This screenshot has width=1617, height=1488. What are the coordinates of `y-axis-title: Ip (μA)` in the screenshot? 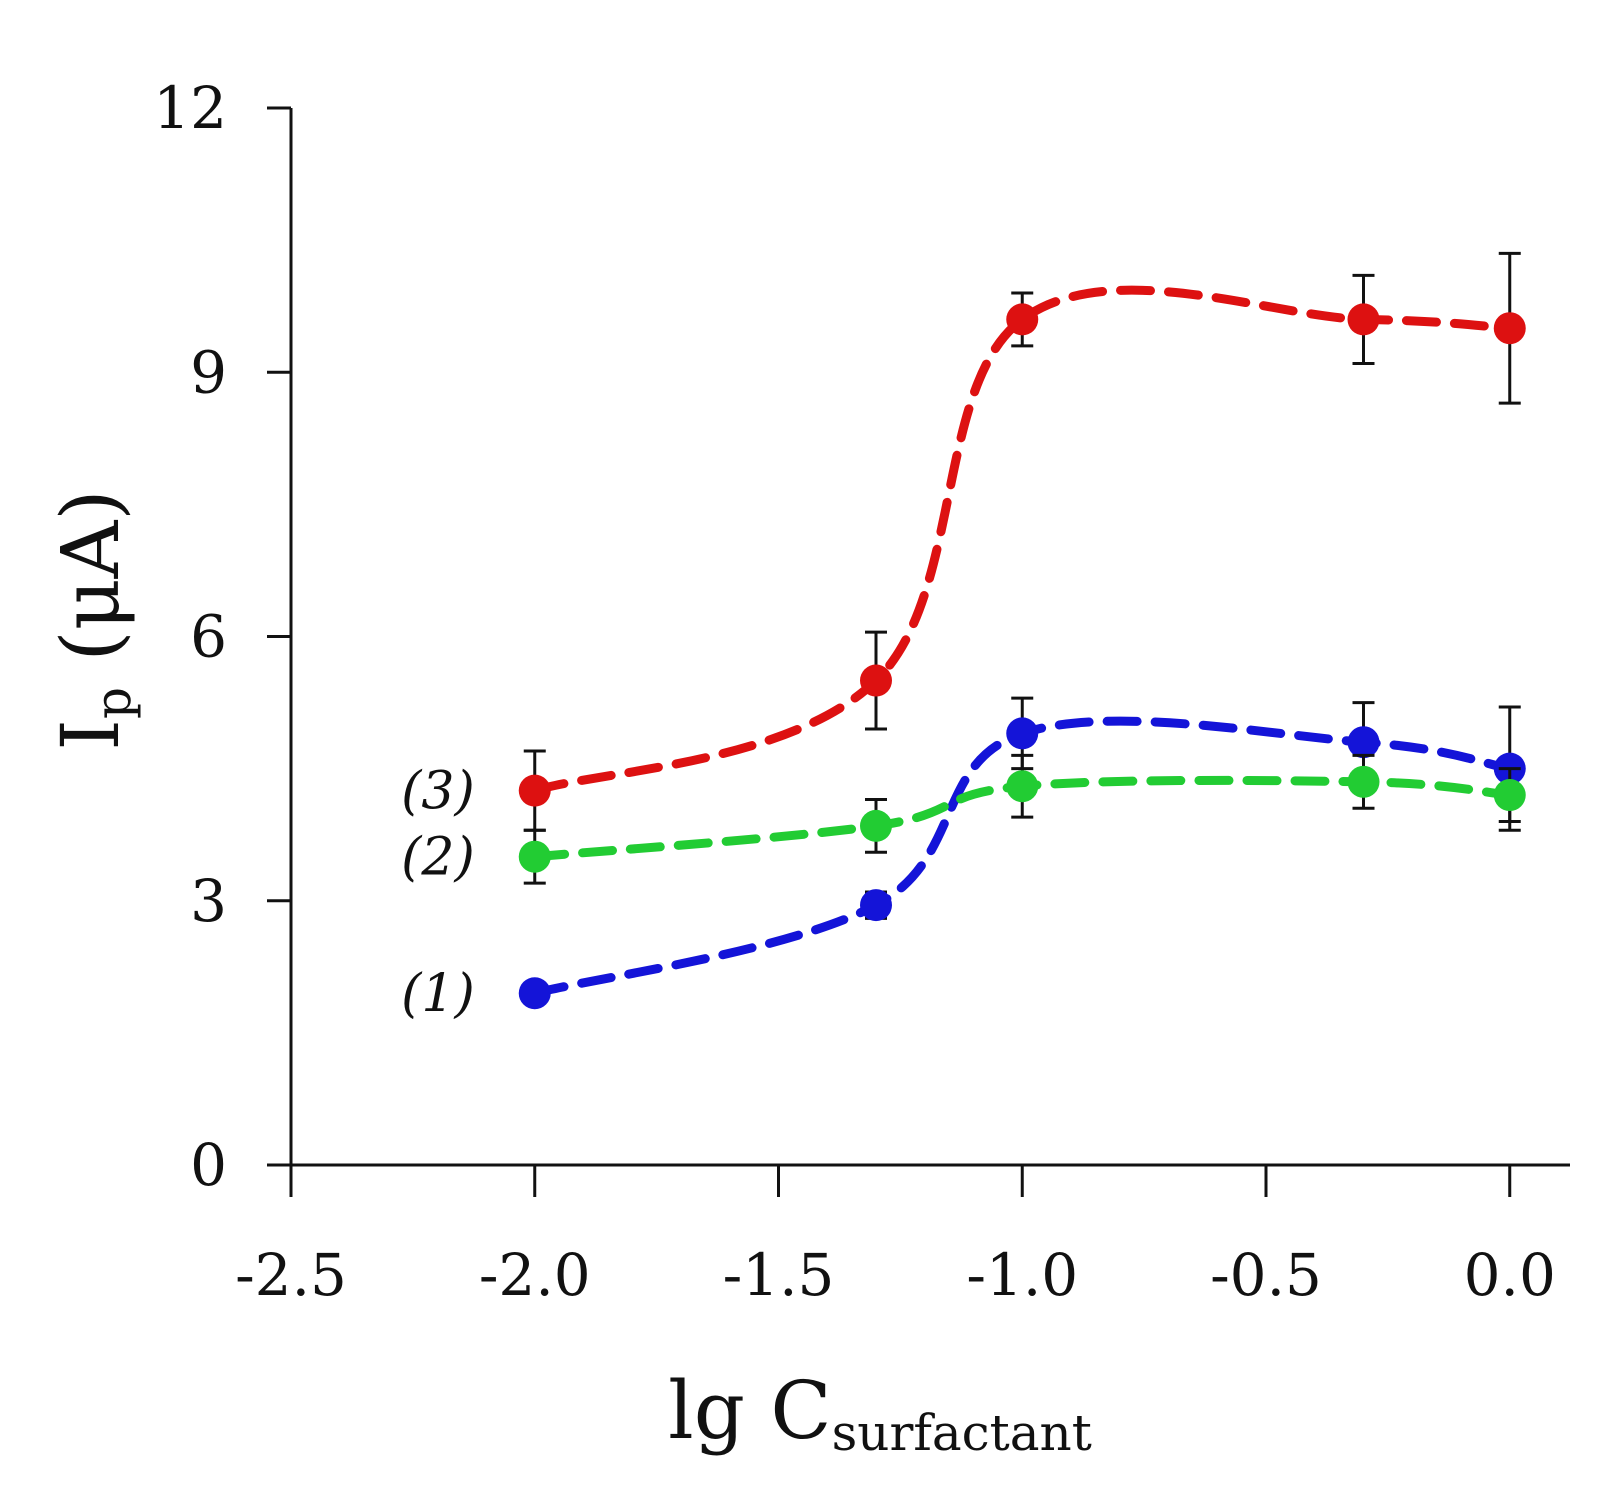 It's located at (93, 619).